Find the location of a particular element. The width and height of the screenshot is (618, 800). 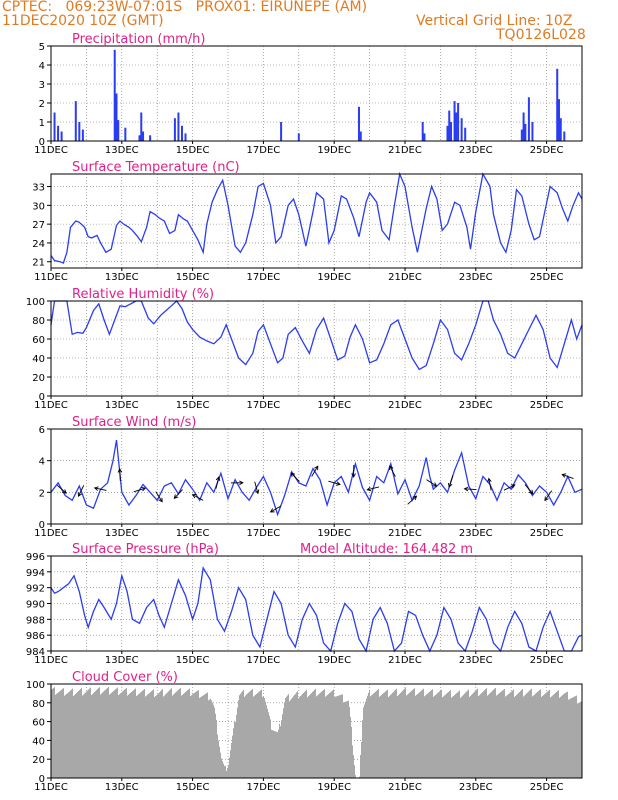

y-tick-label: 0 is located at coordinates (42, 779).